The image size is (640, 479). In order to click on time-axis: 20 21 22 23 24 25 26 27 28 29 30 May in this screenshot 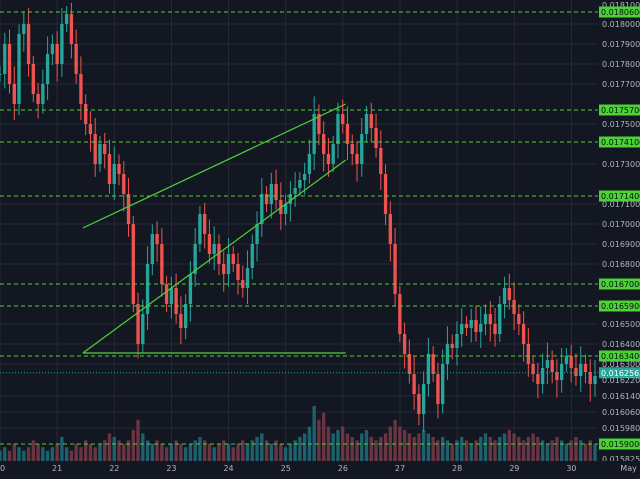, I will do `click(318, 468)`.